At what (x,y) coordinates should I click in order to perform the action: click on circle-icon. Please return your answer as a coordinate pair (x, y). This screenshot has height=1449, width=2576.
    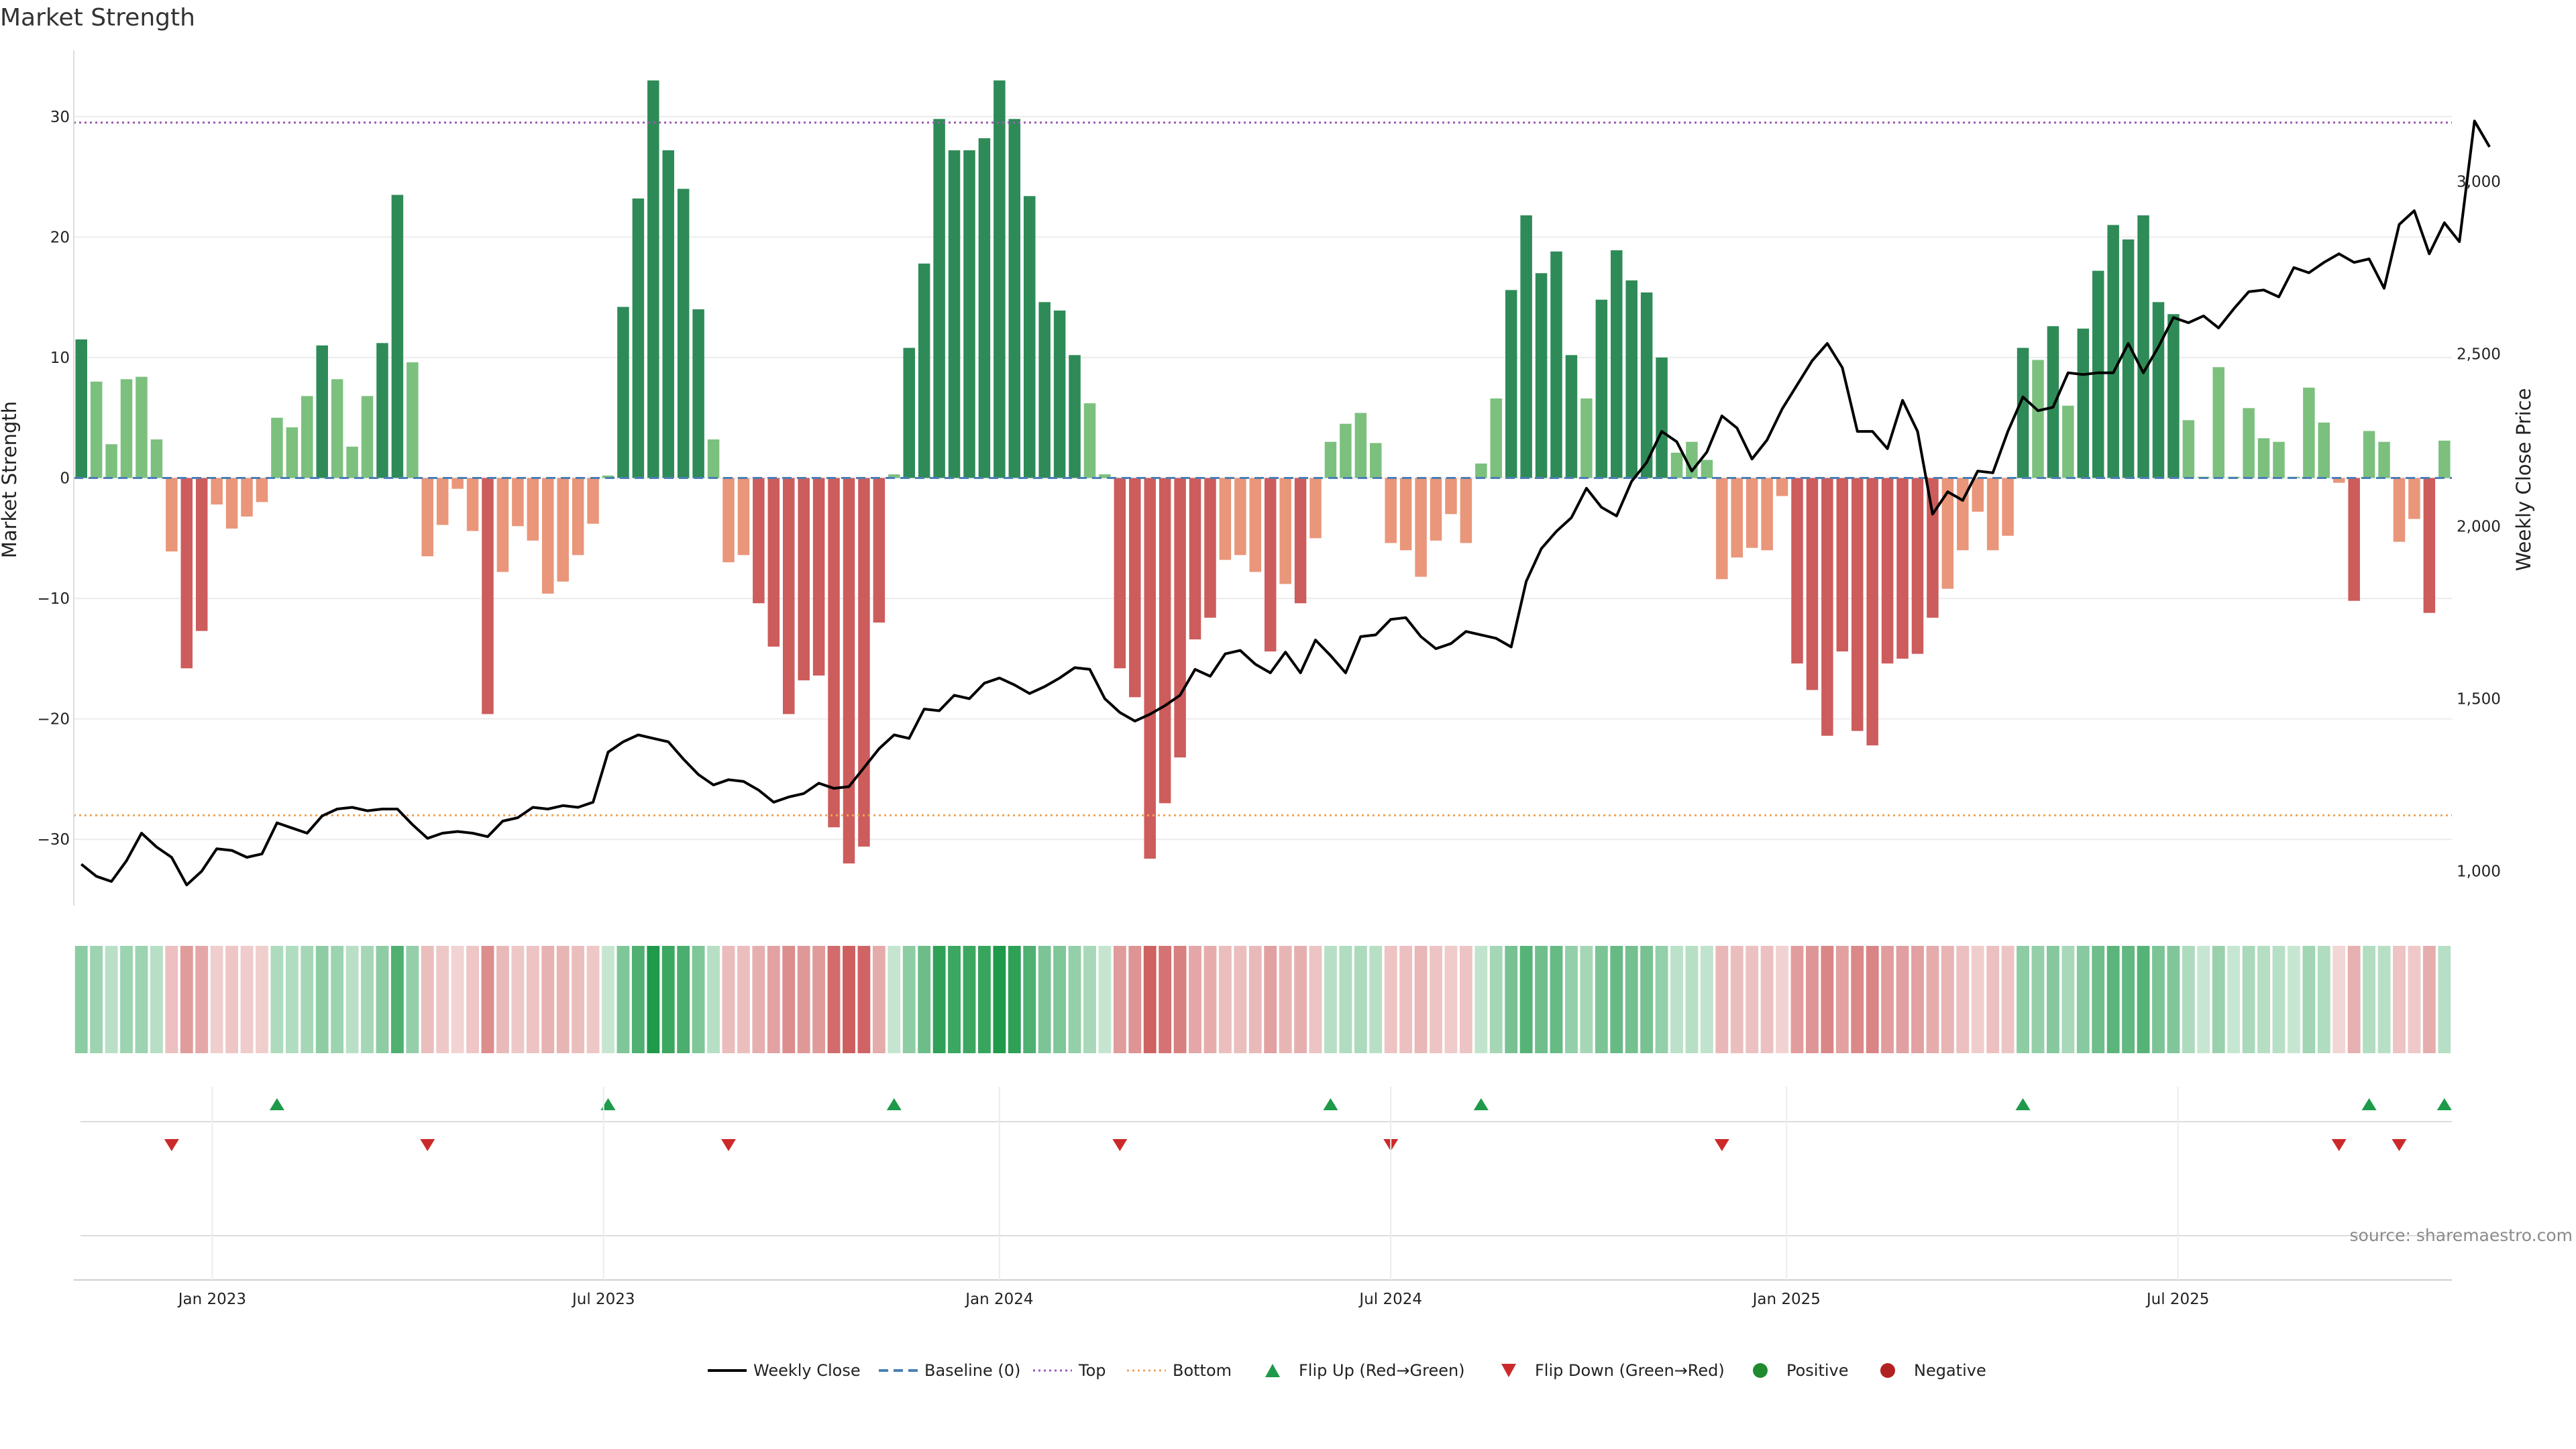
    Looking at the image, I should click on (1887, 1370).